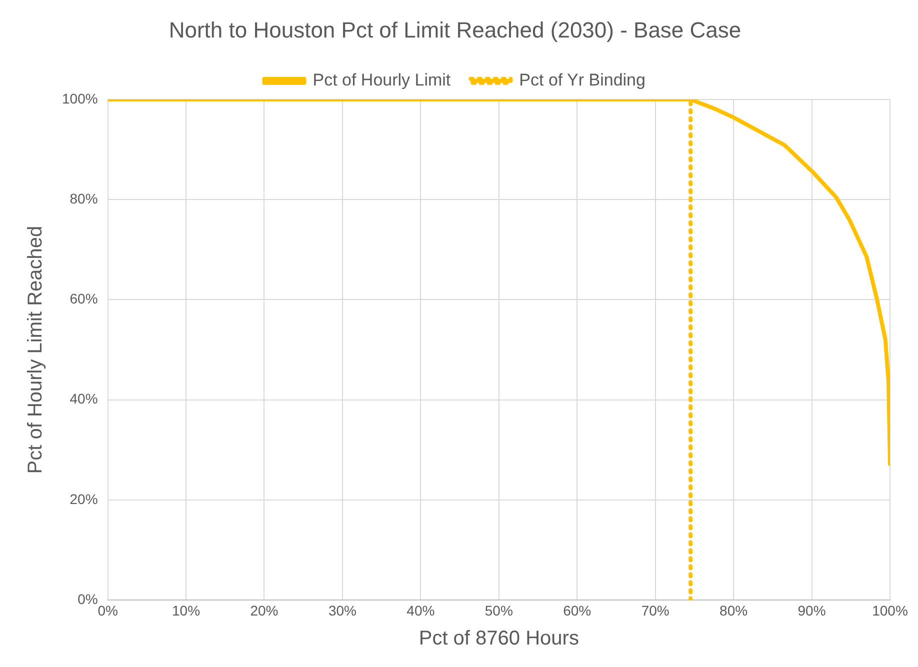  Describe the element at coordinates (108, 610) in the screenshot. I see `x-tick-label: 0%` at that location.